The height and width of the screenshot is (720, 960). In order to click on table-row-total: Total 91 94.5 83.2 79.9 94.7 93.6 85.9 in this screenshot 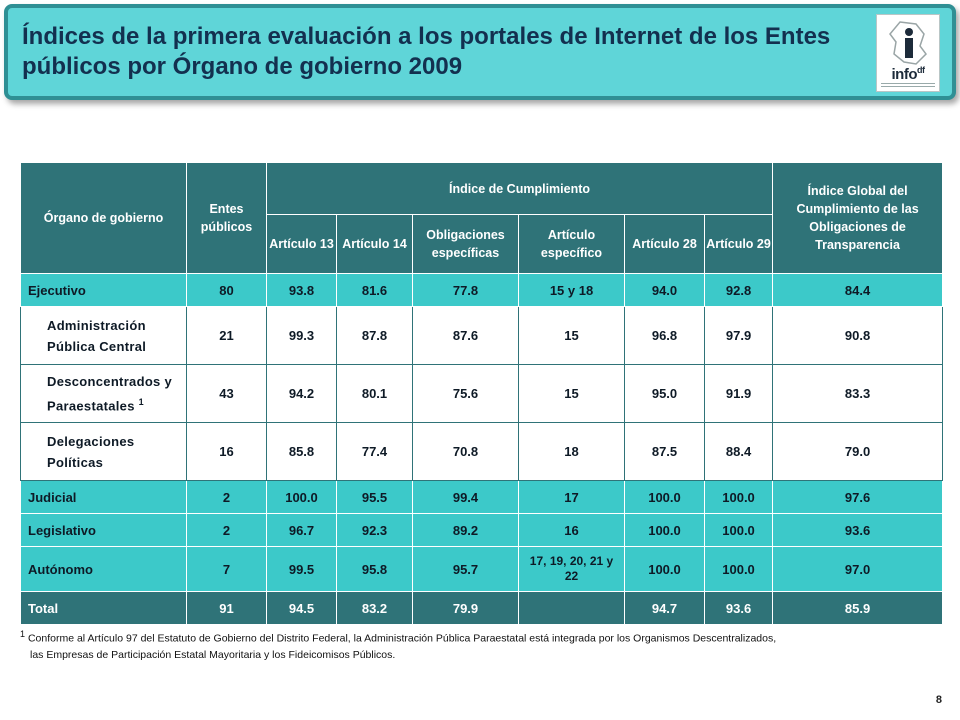, I will do `click(482, 608)`.